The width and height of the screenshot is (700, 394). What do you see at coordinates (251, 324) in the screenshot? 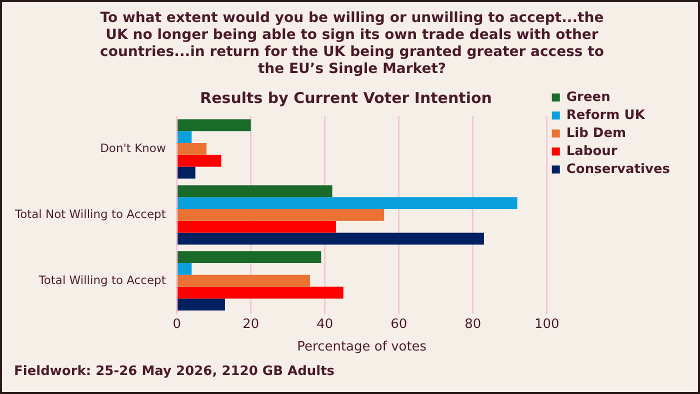
I see `x-tick-label: 20` at bounding box center [251, 324].